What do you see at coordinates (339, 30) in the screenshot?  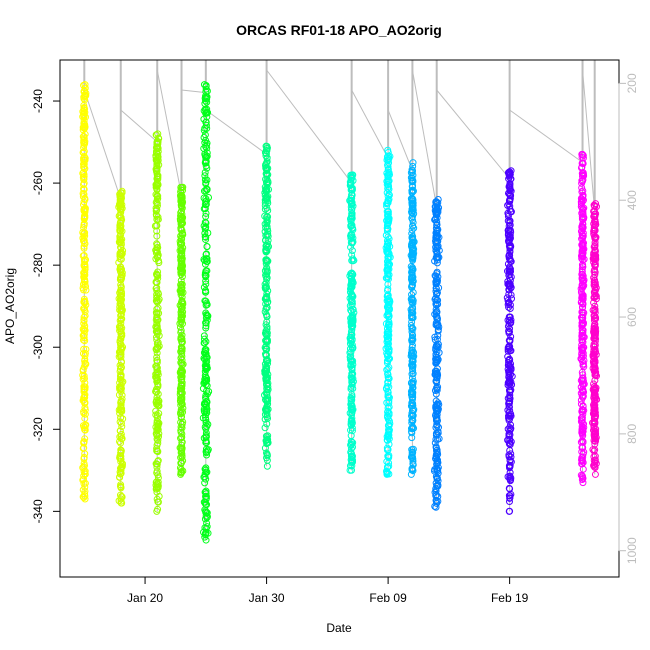 I see `chart-title: ORCAS RF01-18 APO_AO2orig` at bounding box center [339, 30].